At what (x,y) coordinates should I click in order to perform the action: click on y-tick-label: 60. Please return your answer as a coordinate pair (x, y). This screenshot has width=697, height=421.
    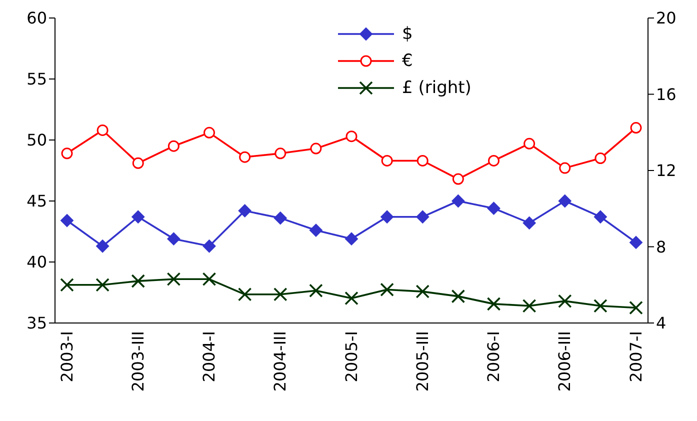
    Looking at the image, I should click on (36, 18).